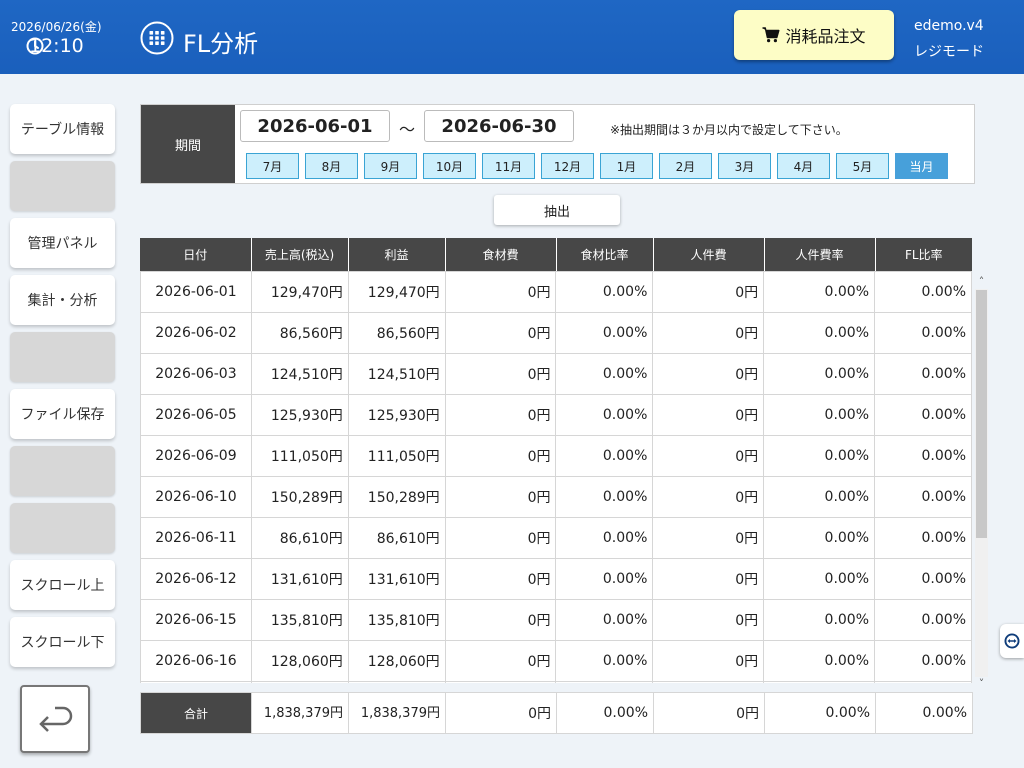  Describe the element at coordinates (626, 166) in the screenshot. I see `month-button: 1月` at that location.